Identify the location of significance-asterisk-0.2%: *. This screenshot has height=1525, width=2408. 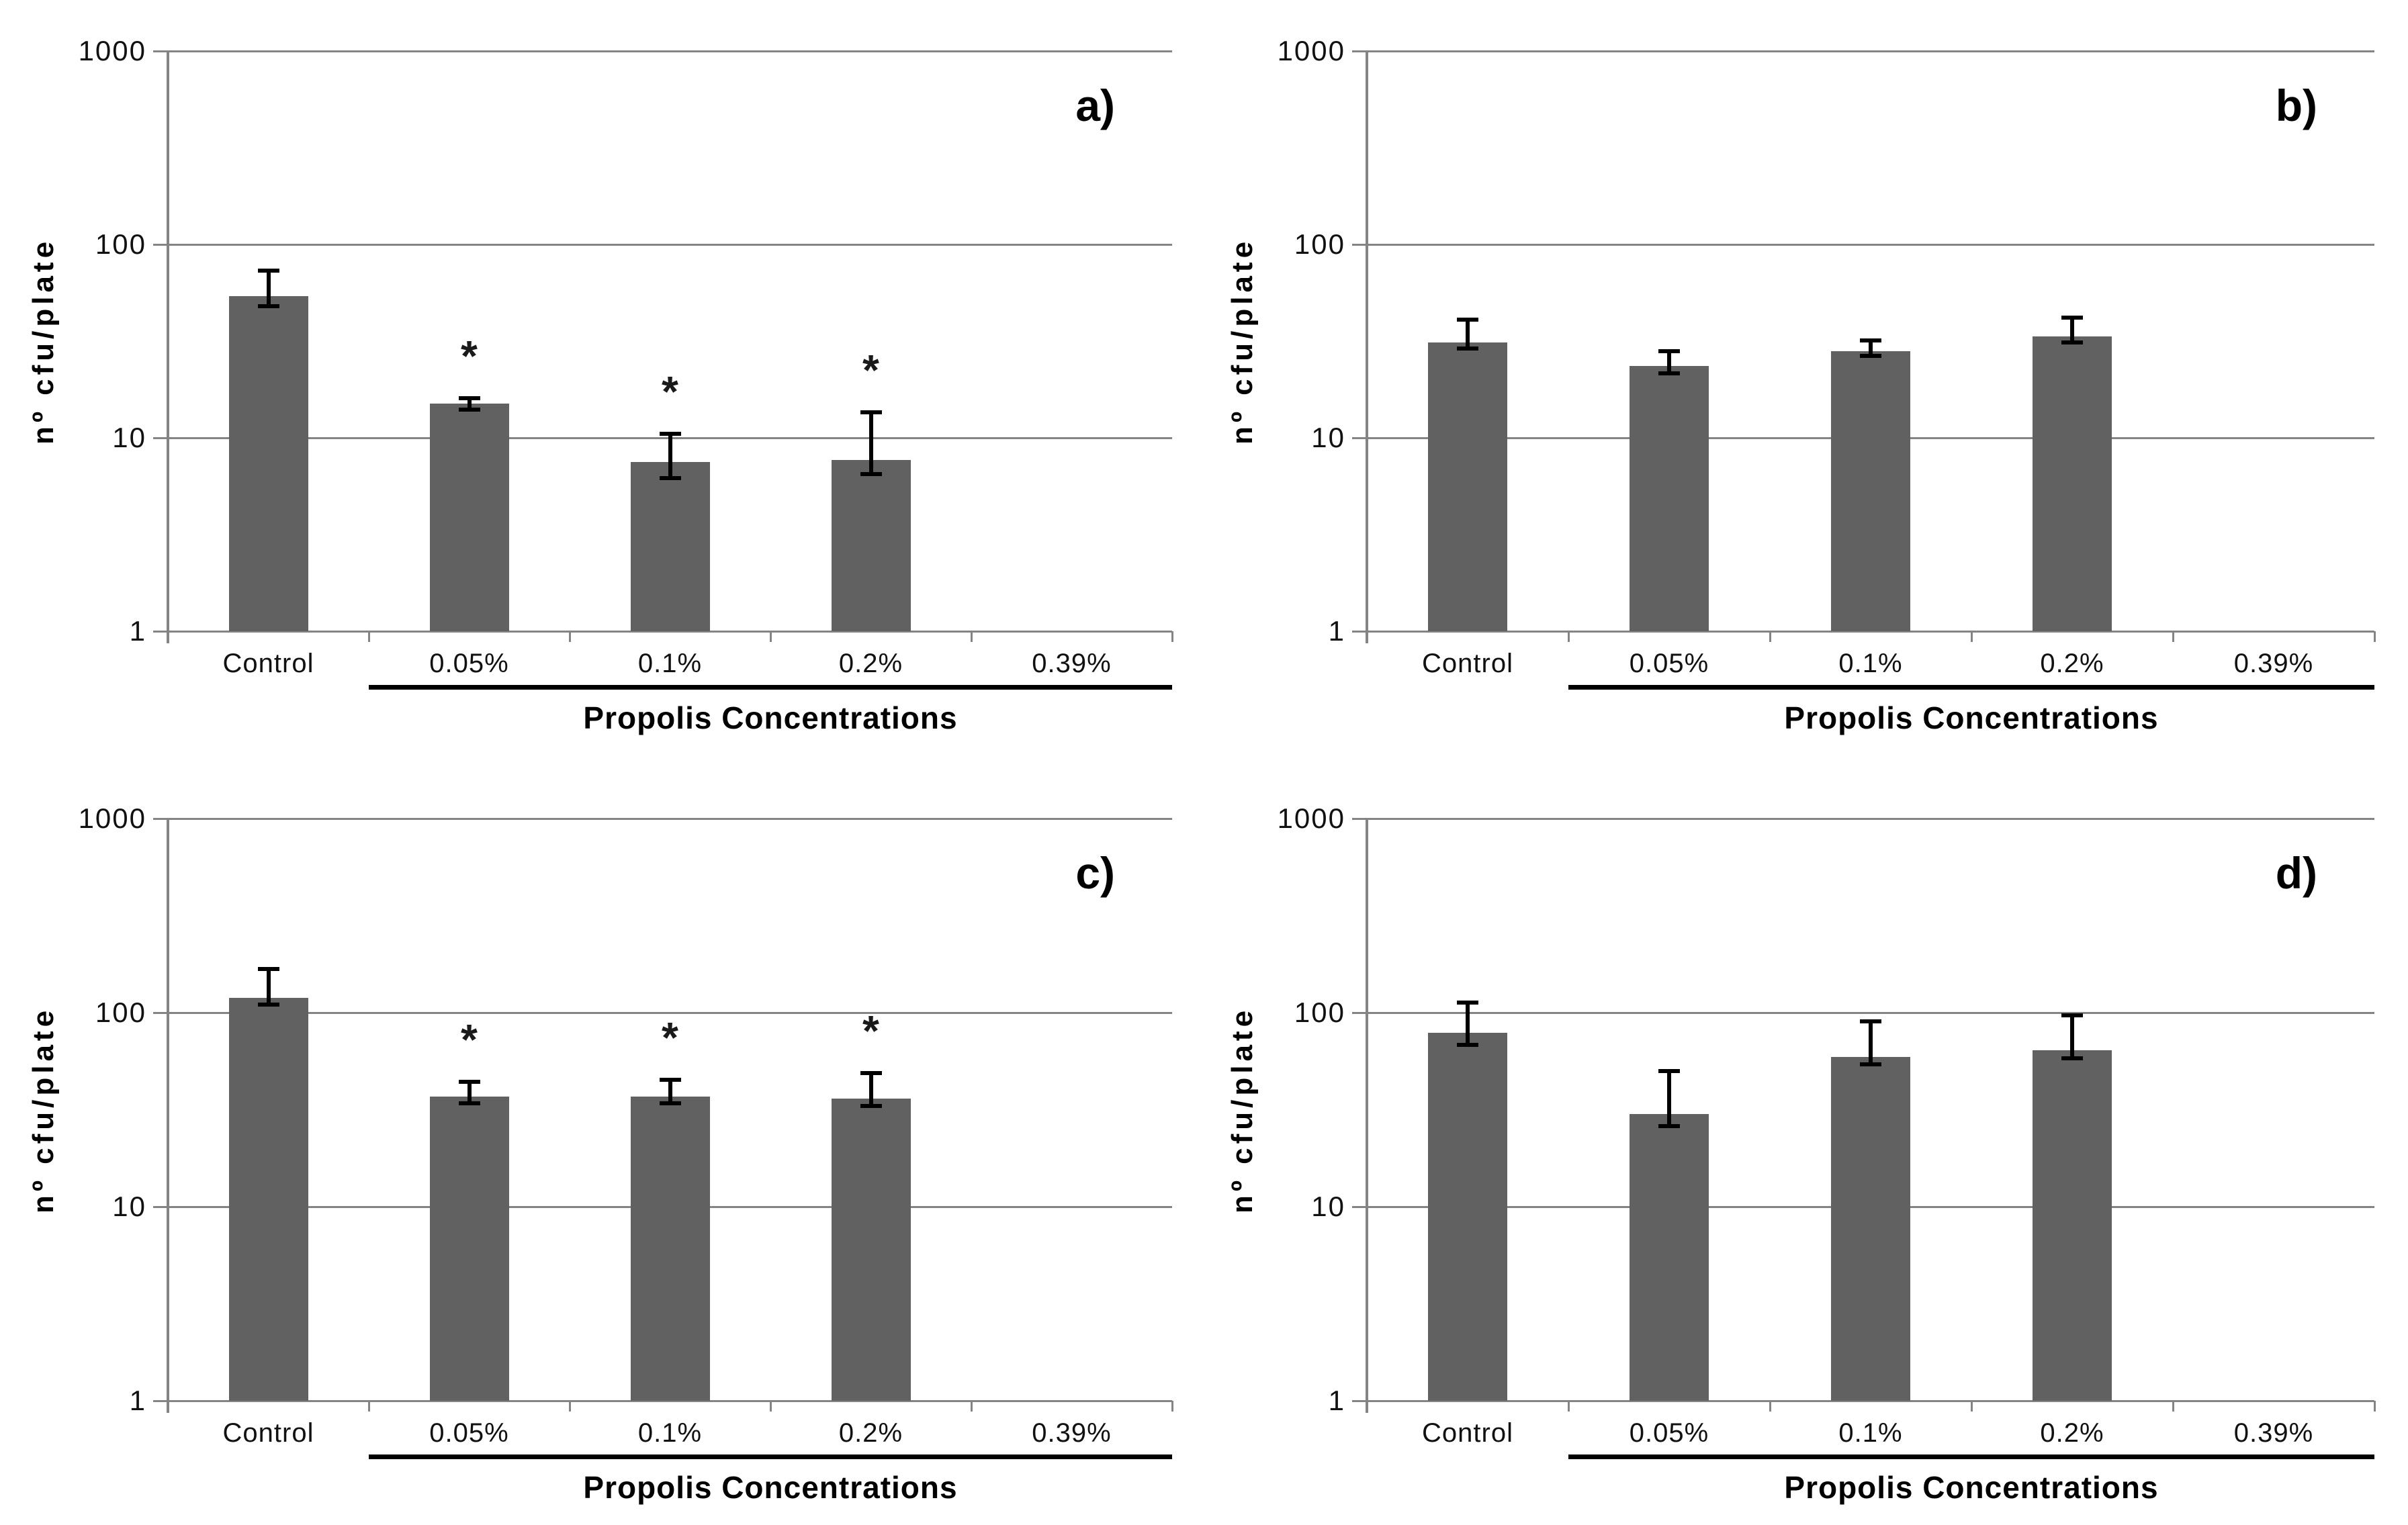
(871, 370).